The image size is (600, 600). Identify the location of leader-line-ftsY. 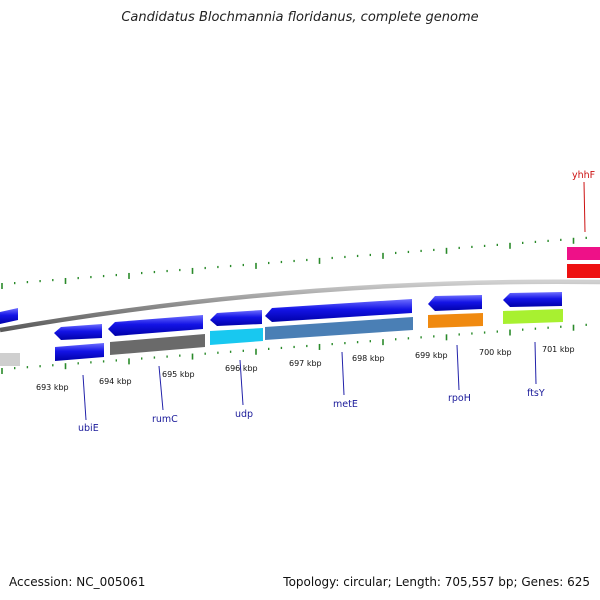
(535, 363).